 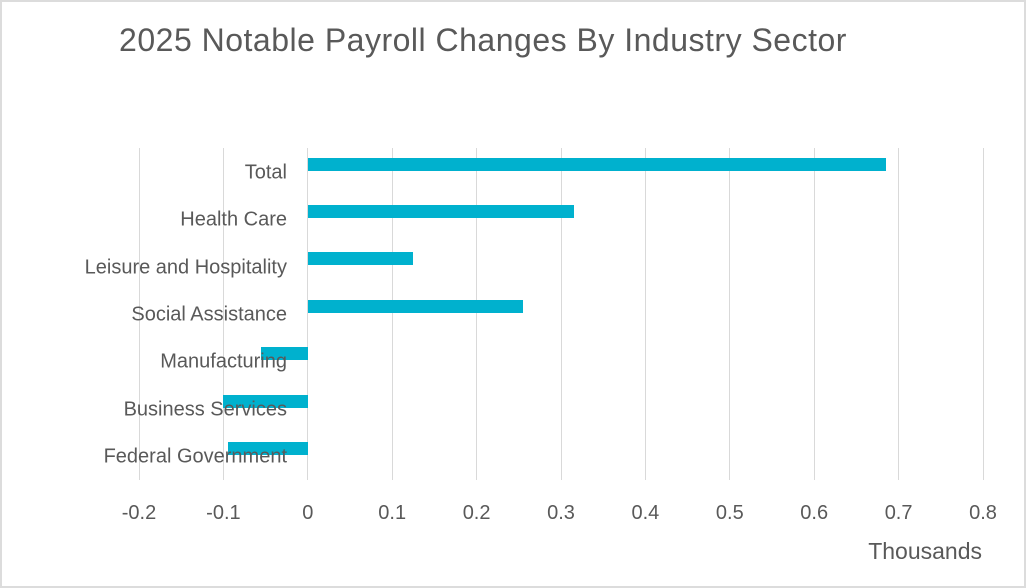 I want to click on x-tick-label-0.2: 0.2, so click(x=476, y=513).